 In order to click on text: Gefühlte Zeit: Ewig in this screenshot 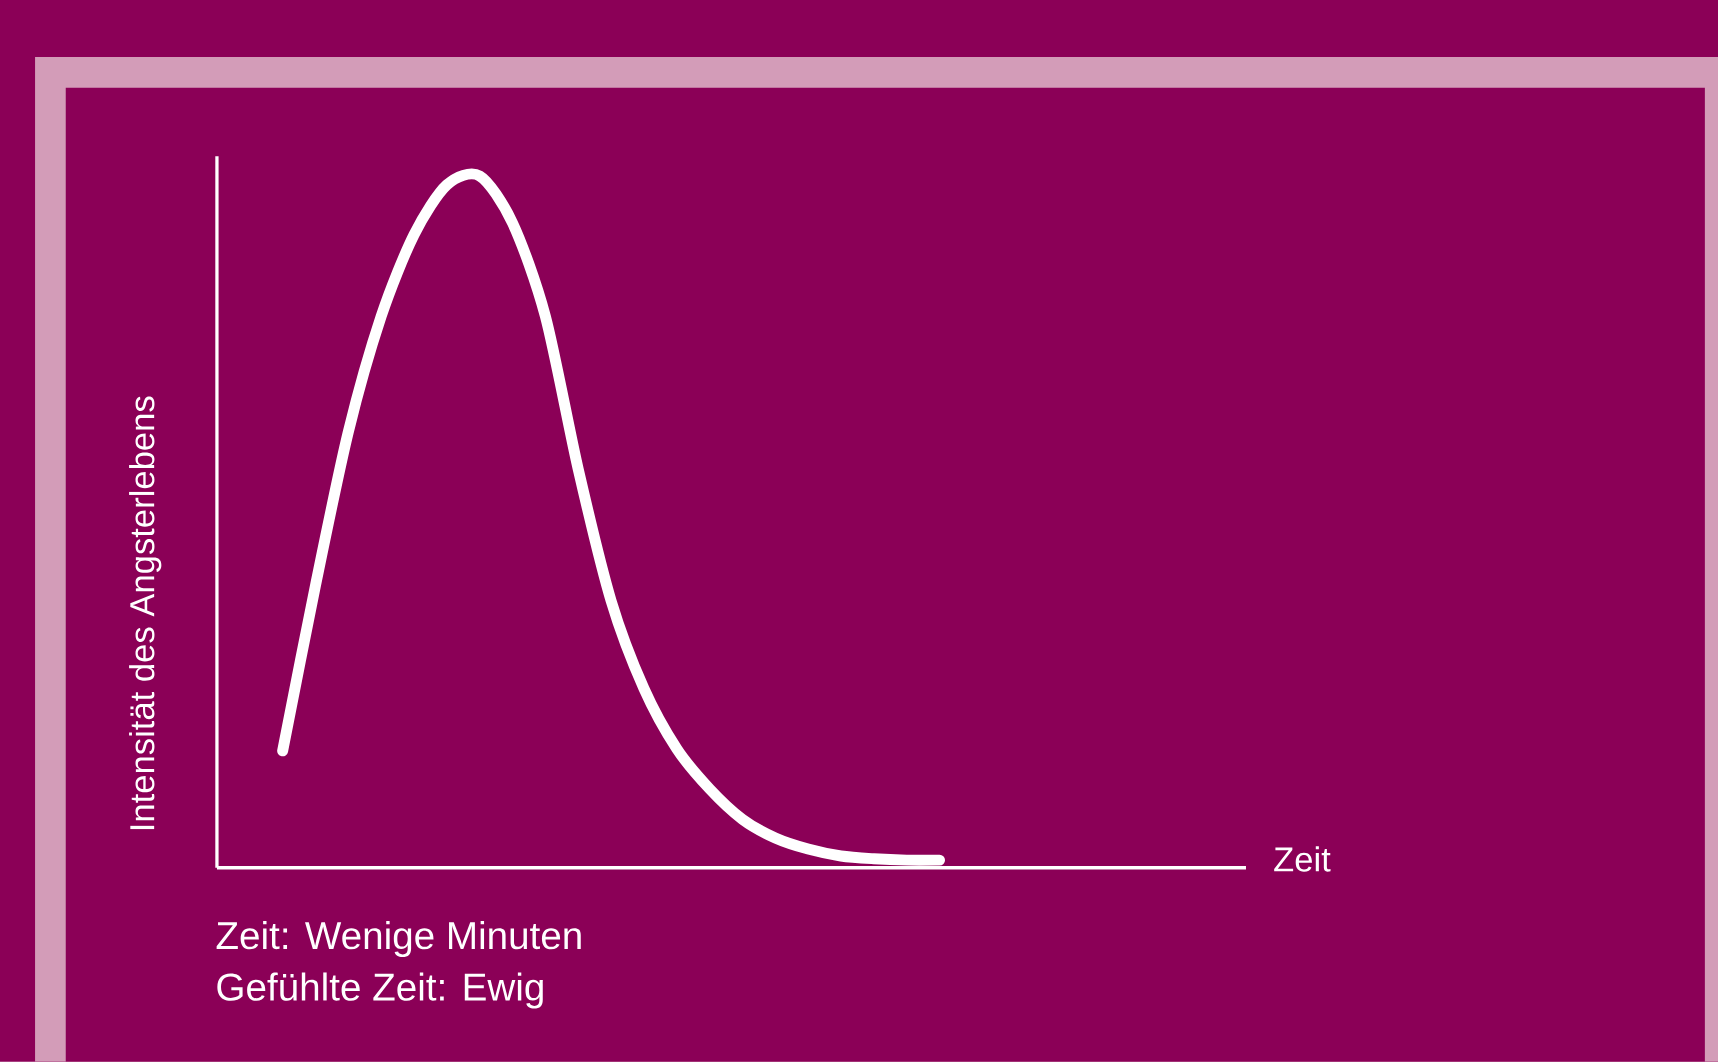, I will do `click(380, 990)`.